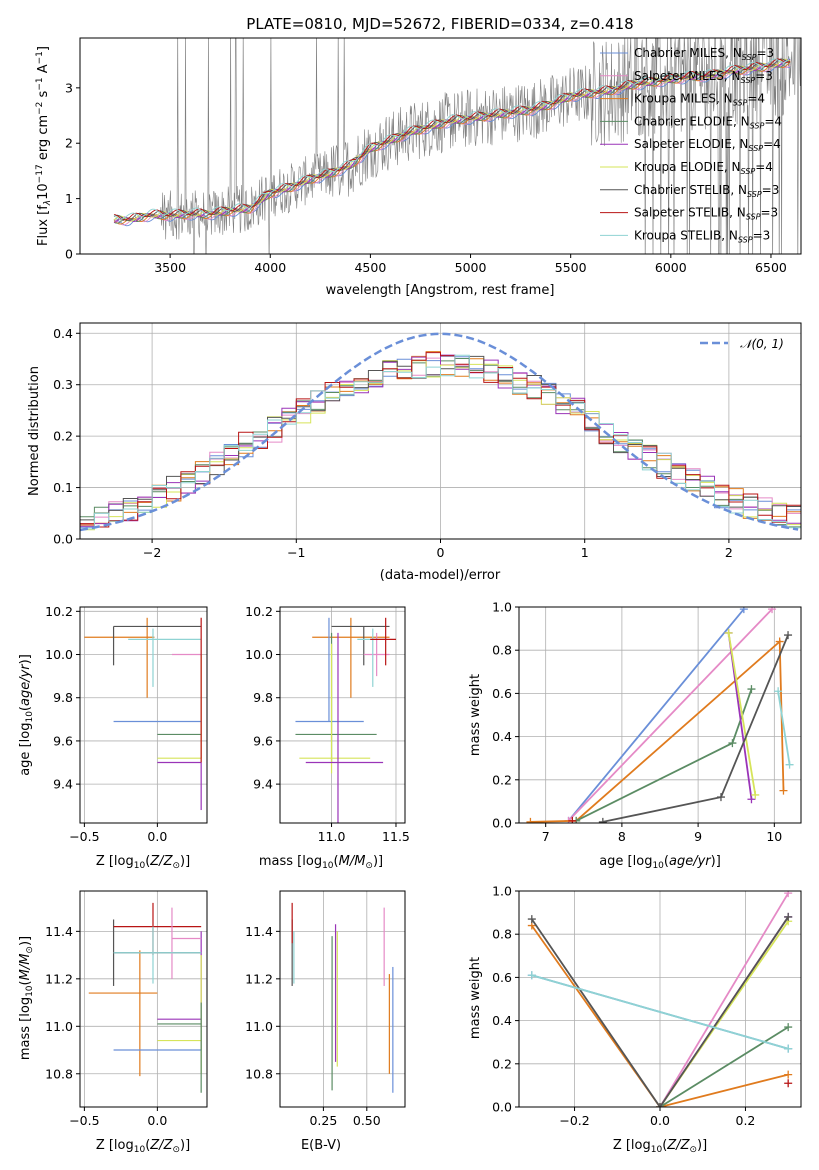  I want to click on y-tick-label: 0, so click(69, 254).